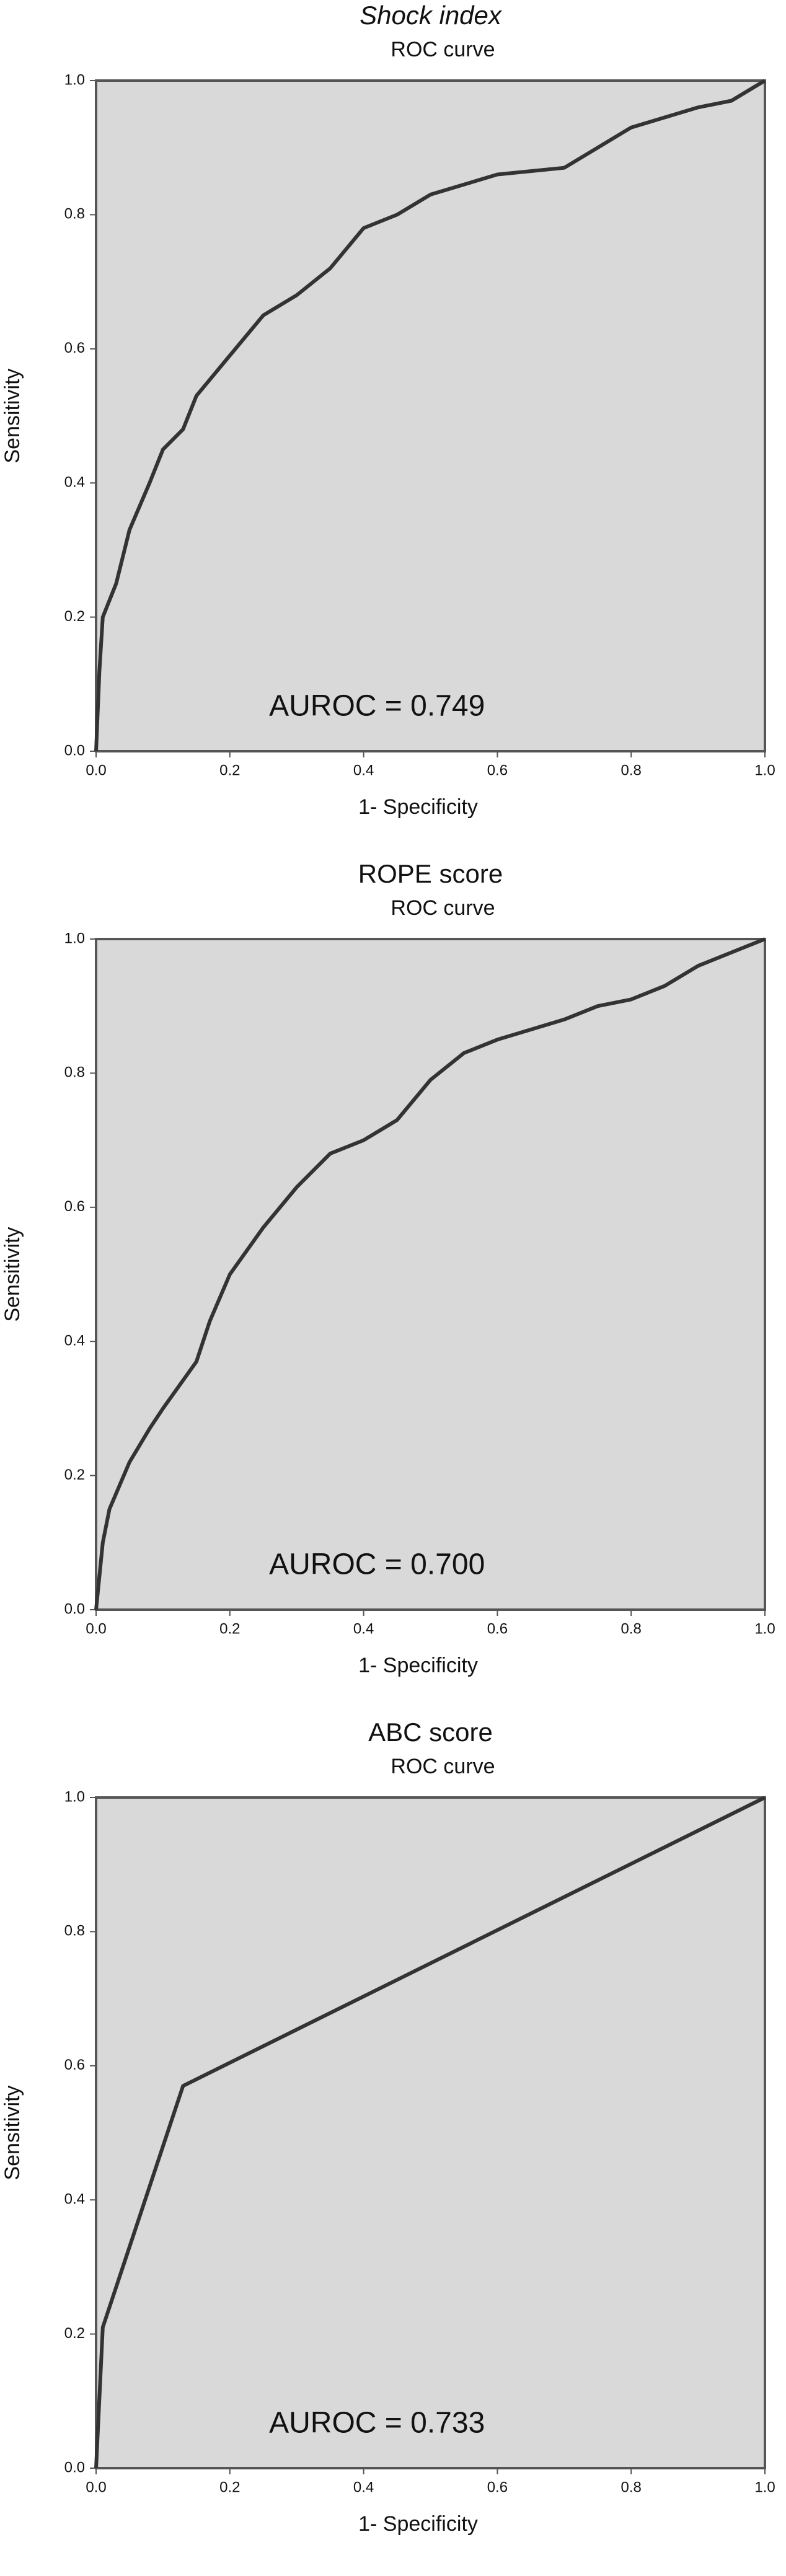  I want to click on annotation: AUROC = 0.749, so click(377, 705).